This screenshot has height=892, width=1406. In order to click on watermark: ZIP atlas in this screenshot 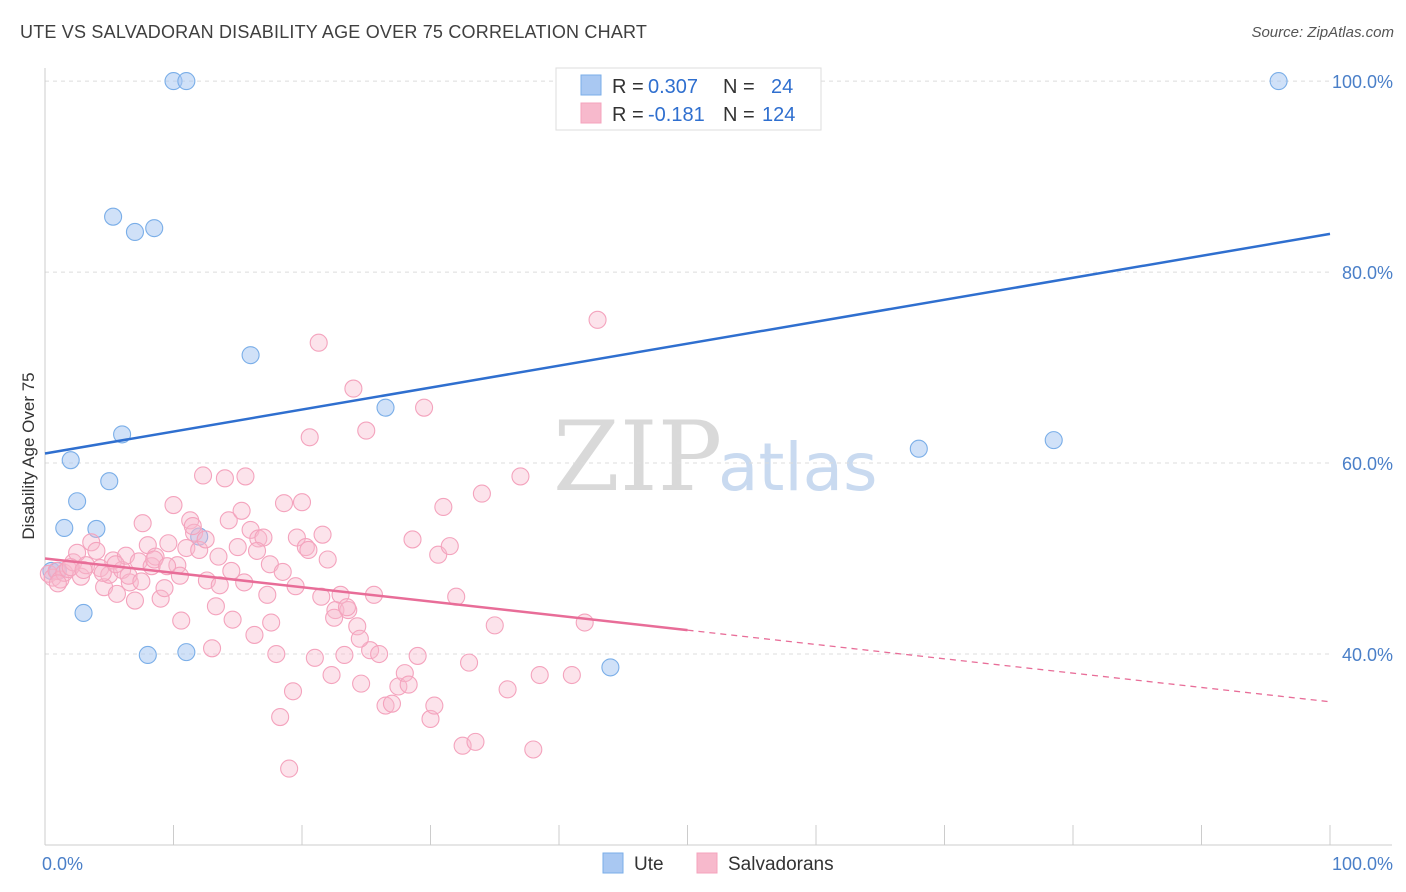, I will do `click(715, 457)`.